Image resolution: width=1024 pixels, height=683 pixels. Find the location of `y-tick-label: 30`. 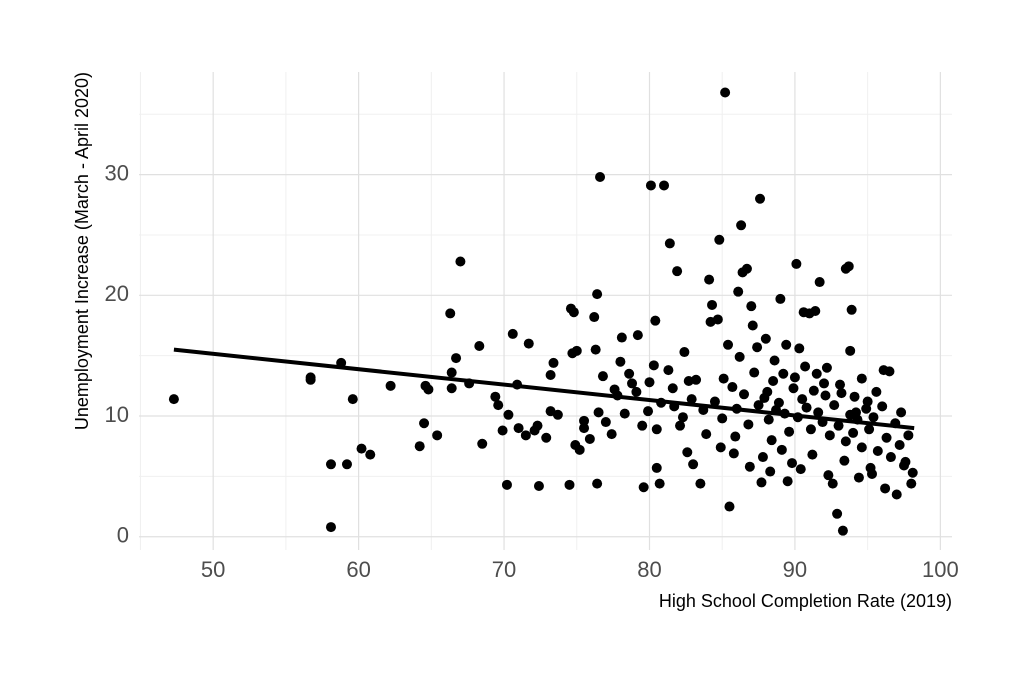

y-tick-label: 30 is located at coordinates (117, 172).